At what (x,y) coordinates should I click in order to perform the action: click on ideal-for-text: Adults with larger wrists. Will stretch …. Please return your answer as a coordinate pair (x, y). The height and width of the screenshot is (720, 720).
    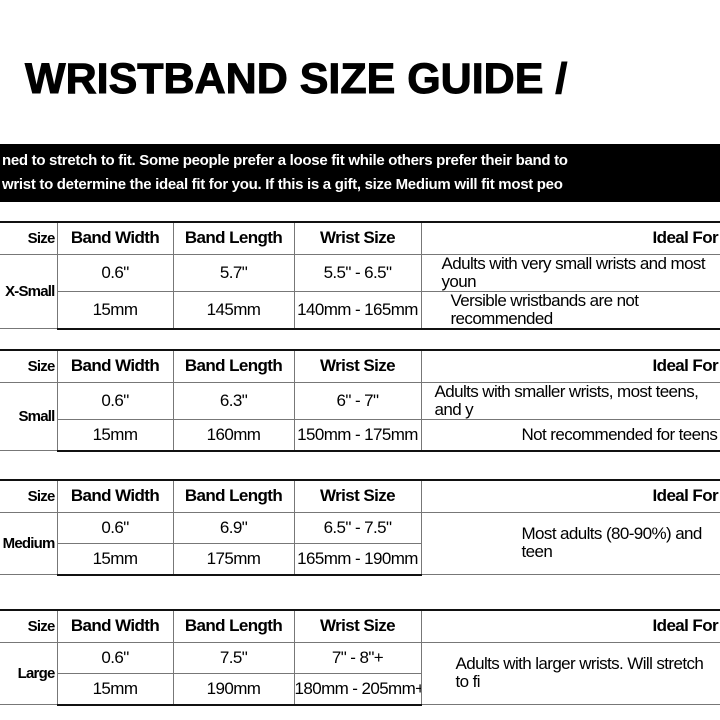
    Looking at the image, I should click on (579, 673).